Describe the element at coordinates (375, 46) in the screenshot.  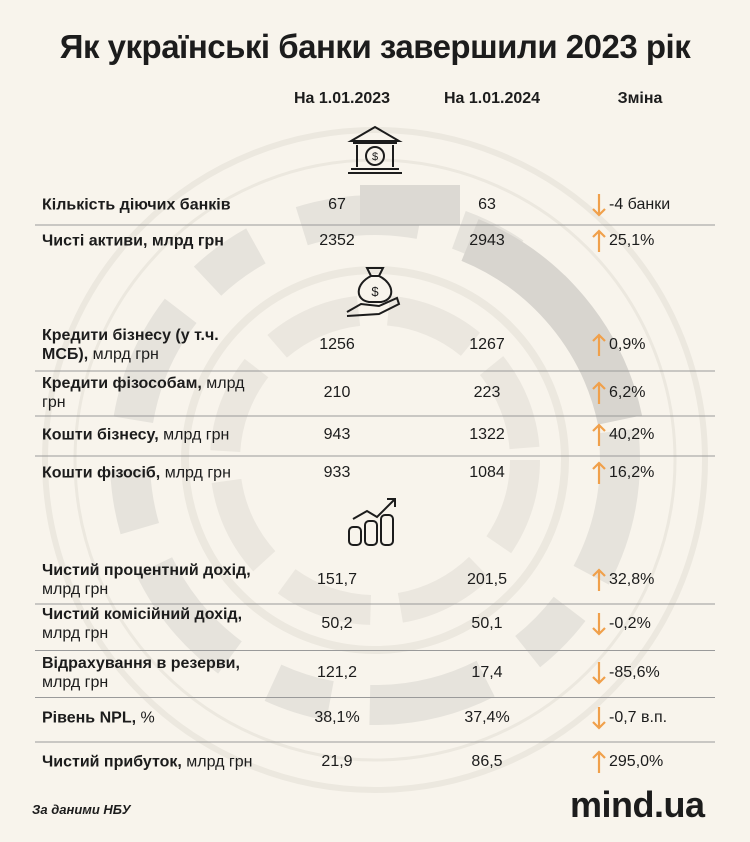
I see `title: Як українські банки завершили 2023 рік` at that location.